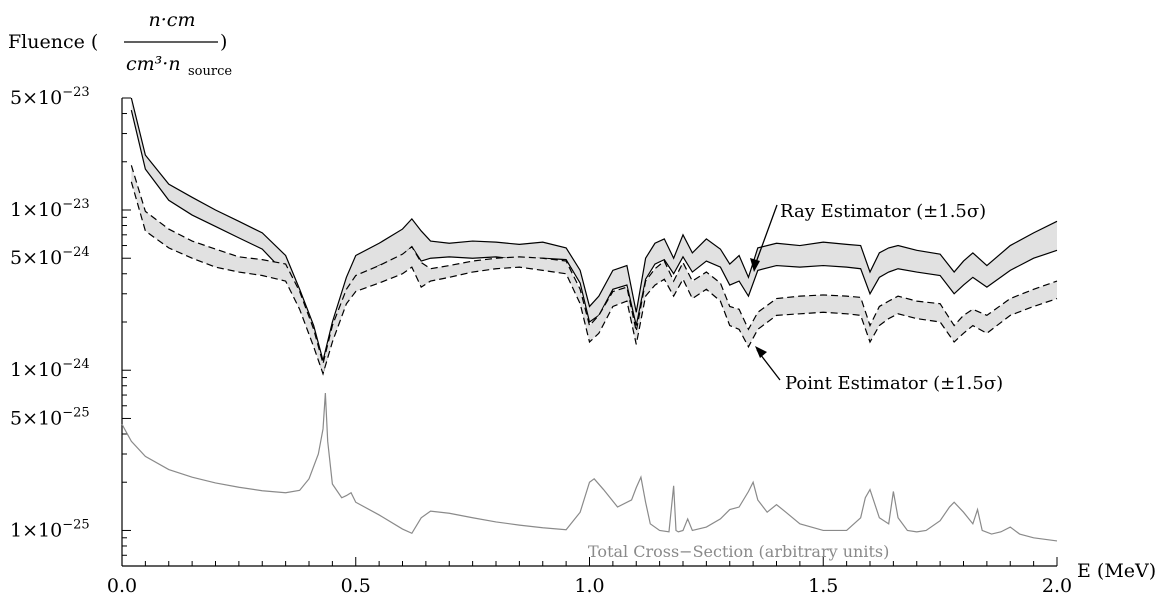 The width and height of the screenshot is (1171, 603). What do you see at coordinates (738, 551) in the screenshot?
I see `cross-section-label: Total Cross−Section (arbitrary units)` at bounding box center [738, 551].